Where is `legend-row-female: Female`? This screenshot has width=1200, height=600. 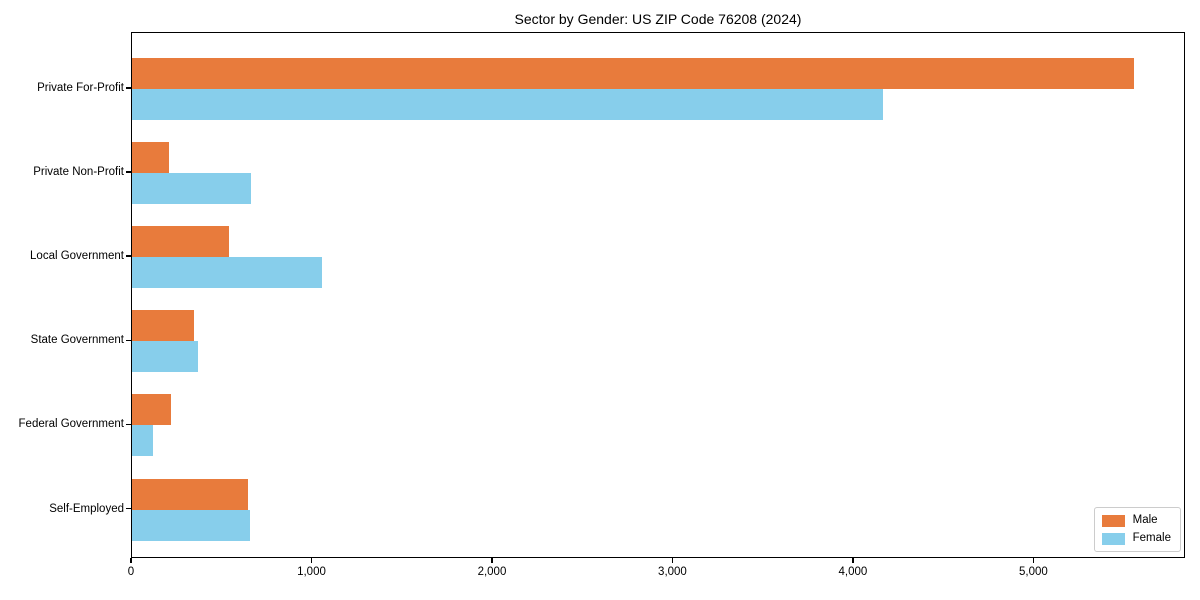
legend-row-female: Female is located at coordinates (1136, 538).